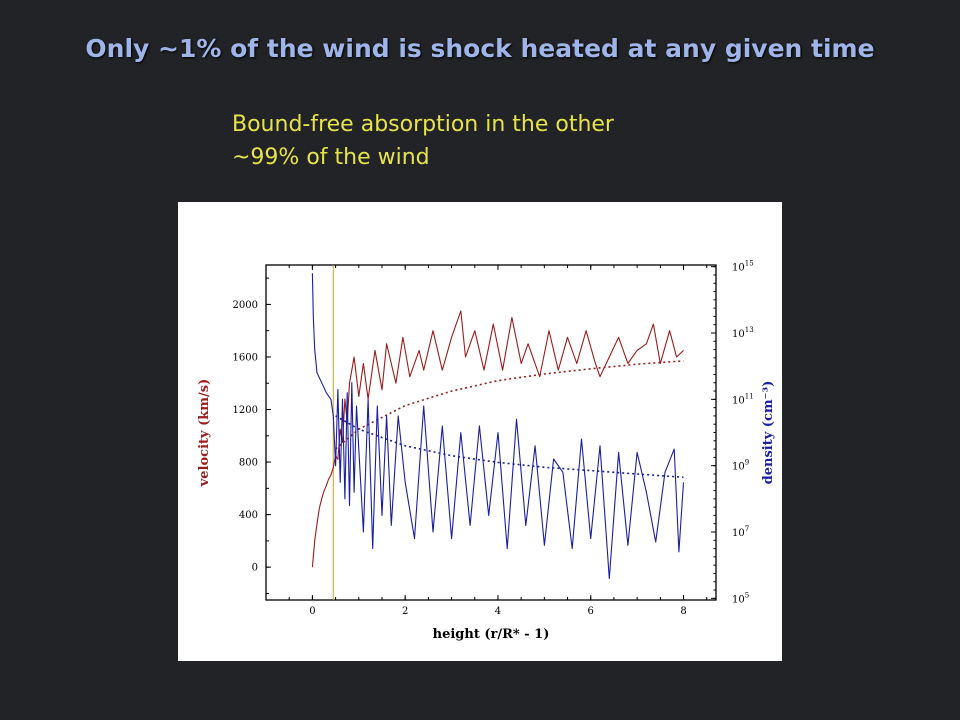 This screenshot has height=720, width=960. I want to click on y2-tick-label: 10⁷, so click(740, 532).